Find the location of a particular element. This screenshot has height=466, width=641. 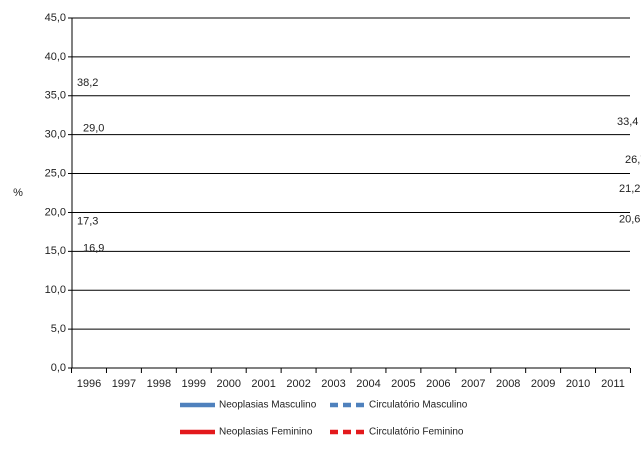

x-tick-label: 2005 is located at coordinates (403, 384).